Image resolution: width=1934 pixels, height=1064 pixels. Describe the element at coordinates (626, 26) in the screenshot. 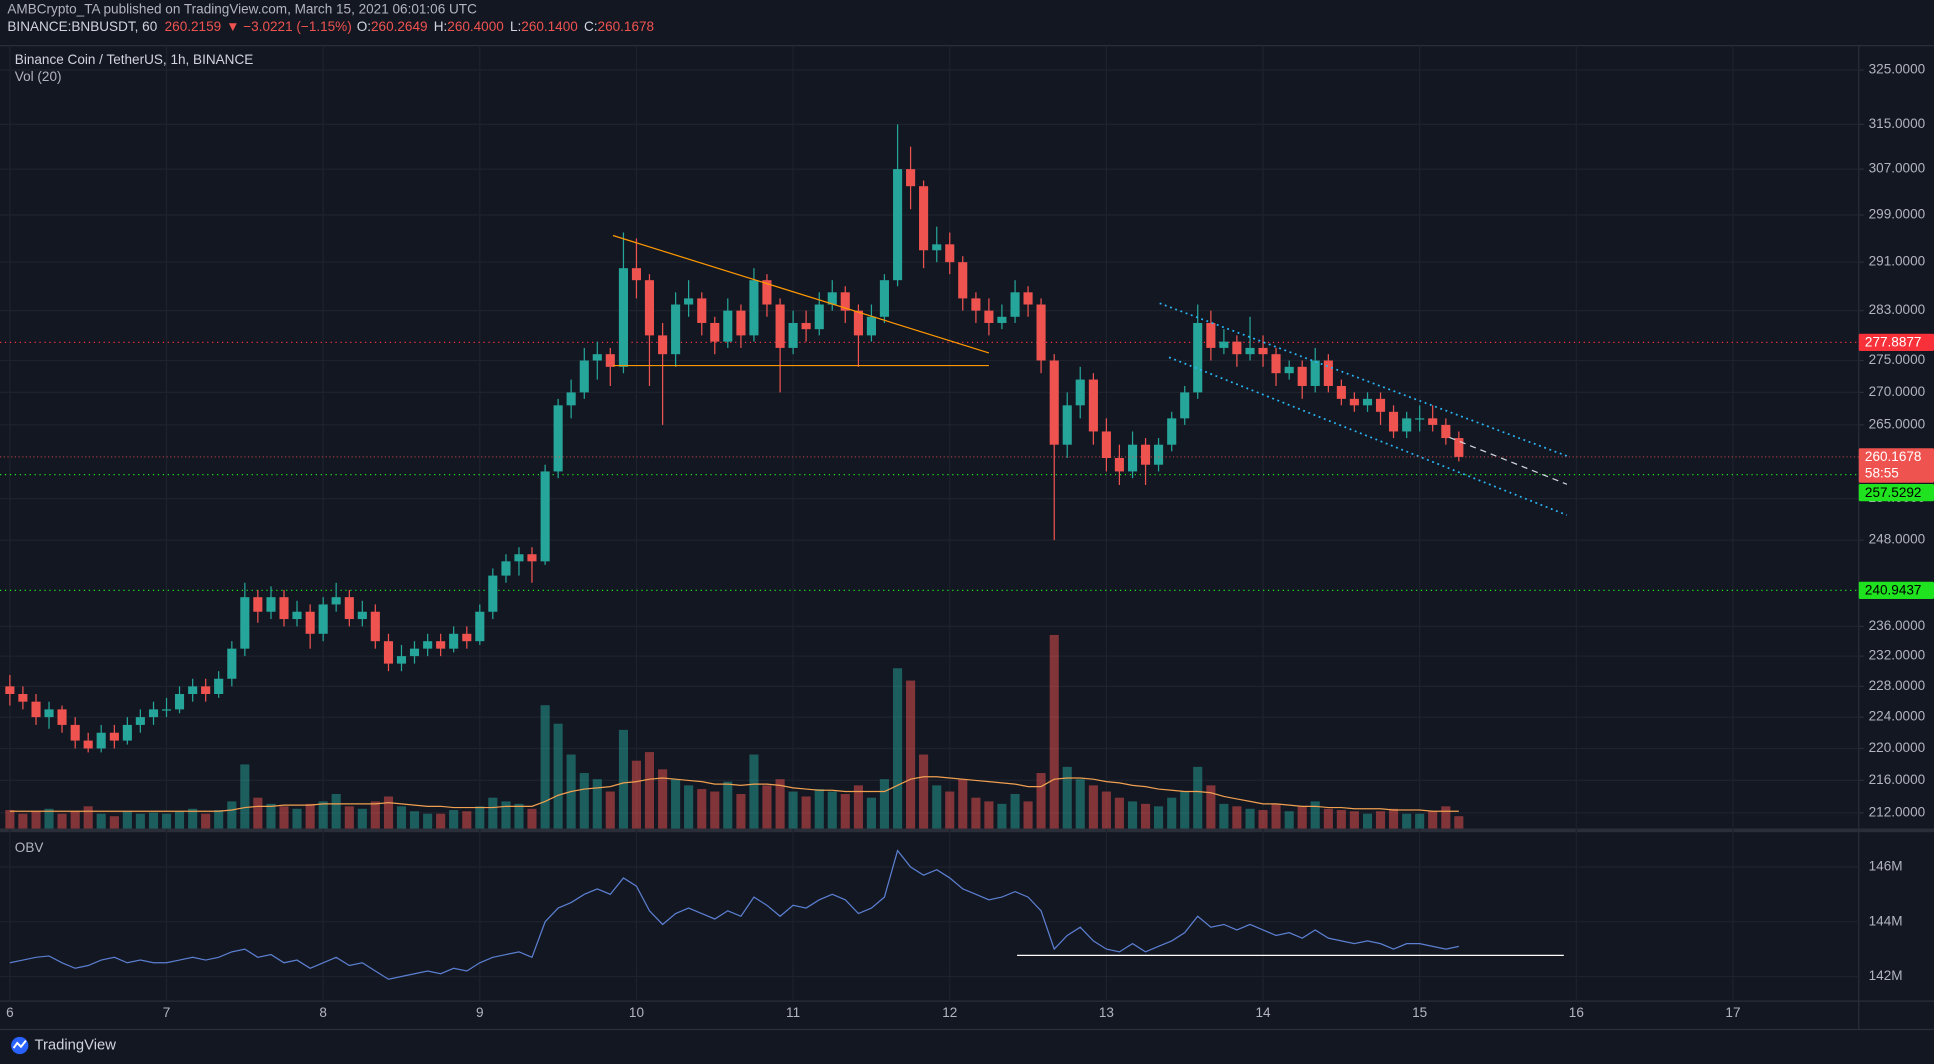

I see `ohlc-value: 260.1678` at that location.